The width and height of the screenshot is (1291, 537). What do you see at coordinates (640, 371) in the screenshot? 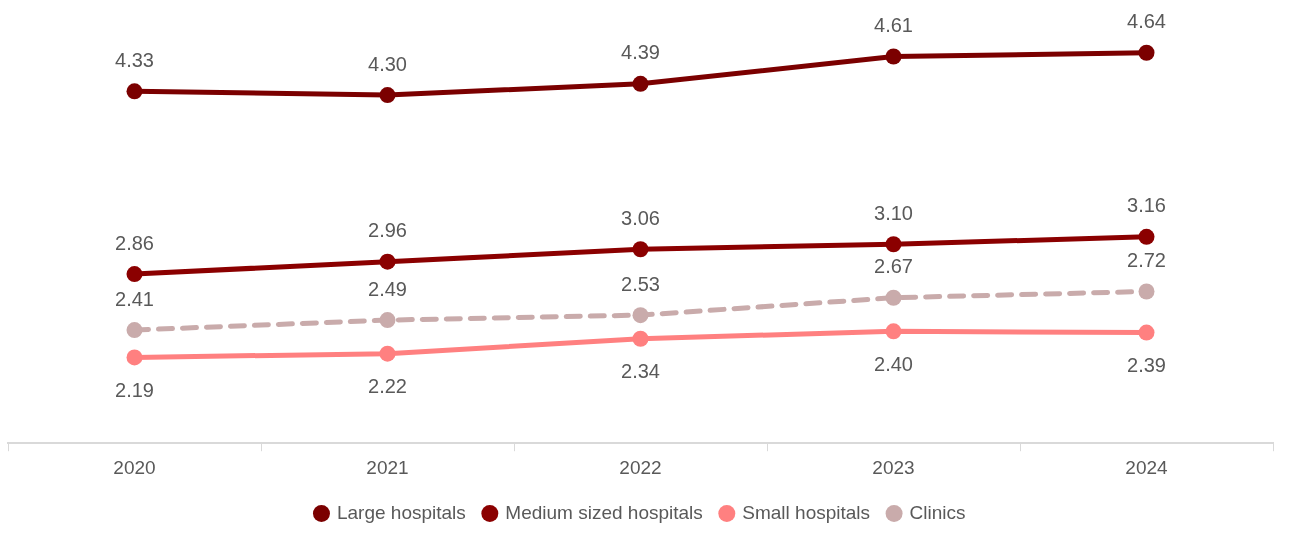
I see `data-label: 2.34` at bounding box center [640, 371].